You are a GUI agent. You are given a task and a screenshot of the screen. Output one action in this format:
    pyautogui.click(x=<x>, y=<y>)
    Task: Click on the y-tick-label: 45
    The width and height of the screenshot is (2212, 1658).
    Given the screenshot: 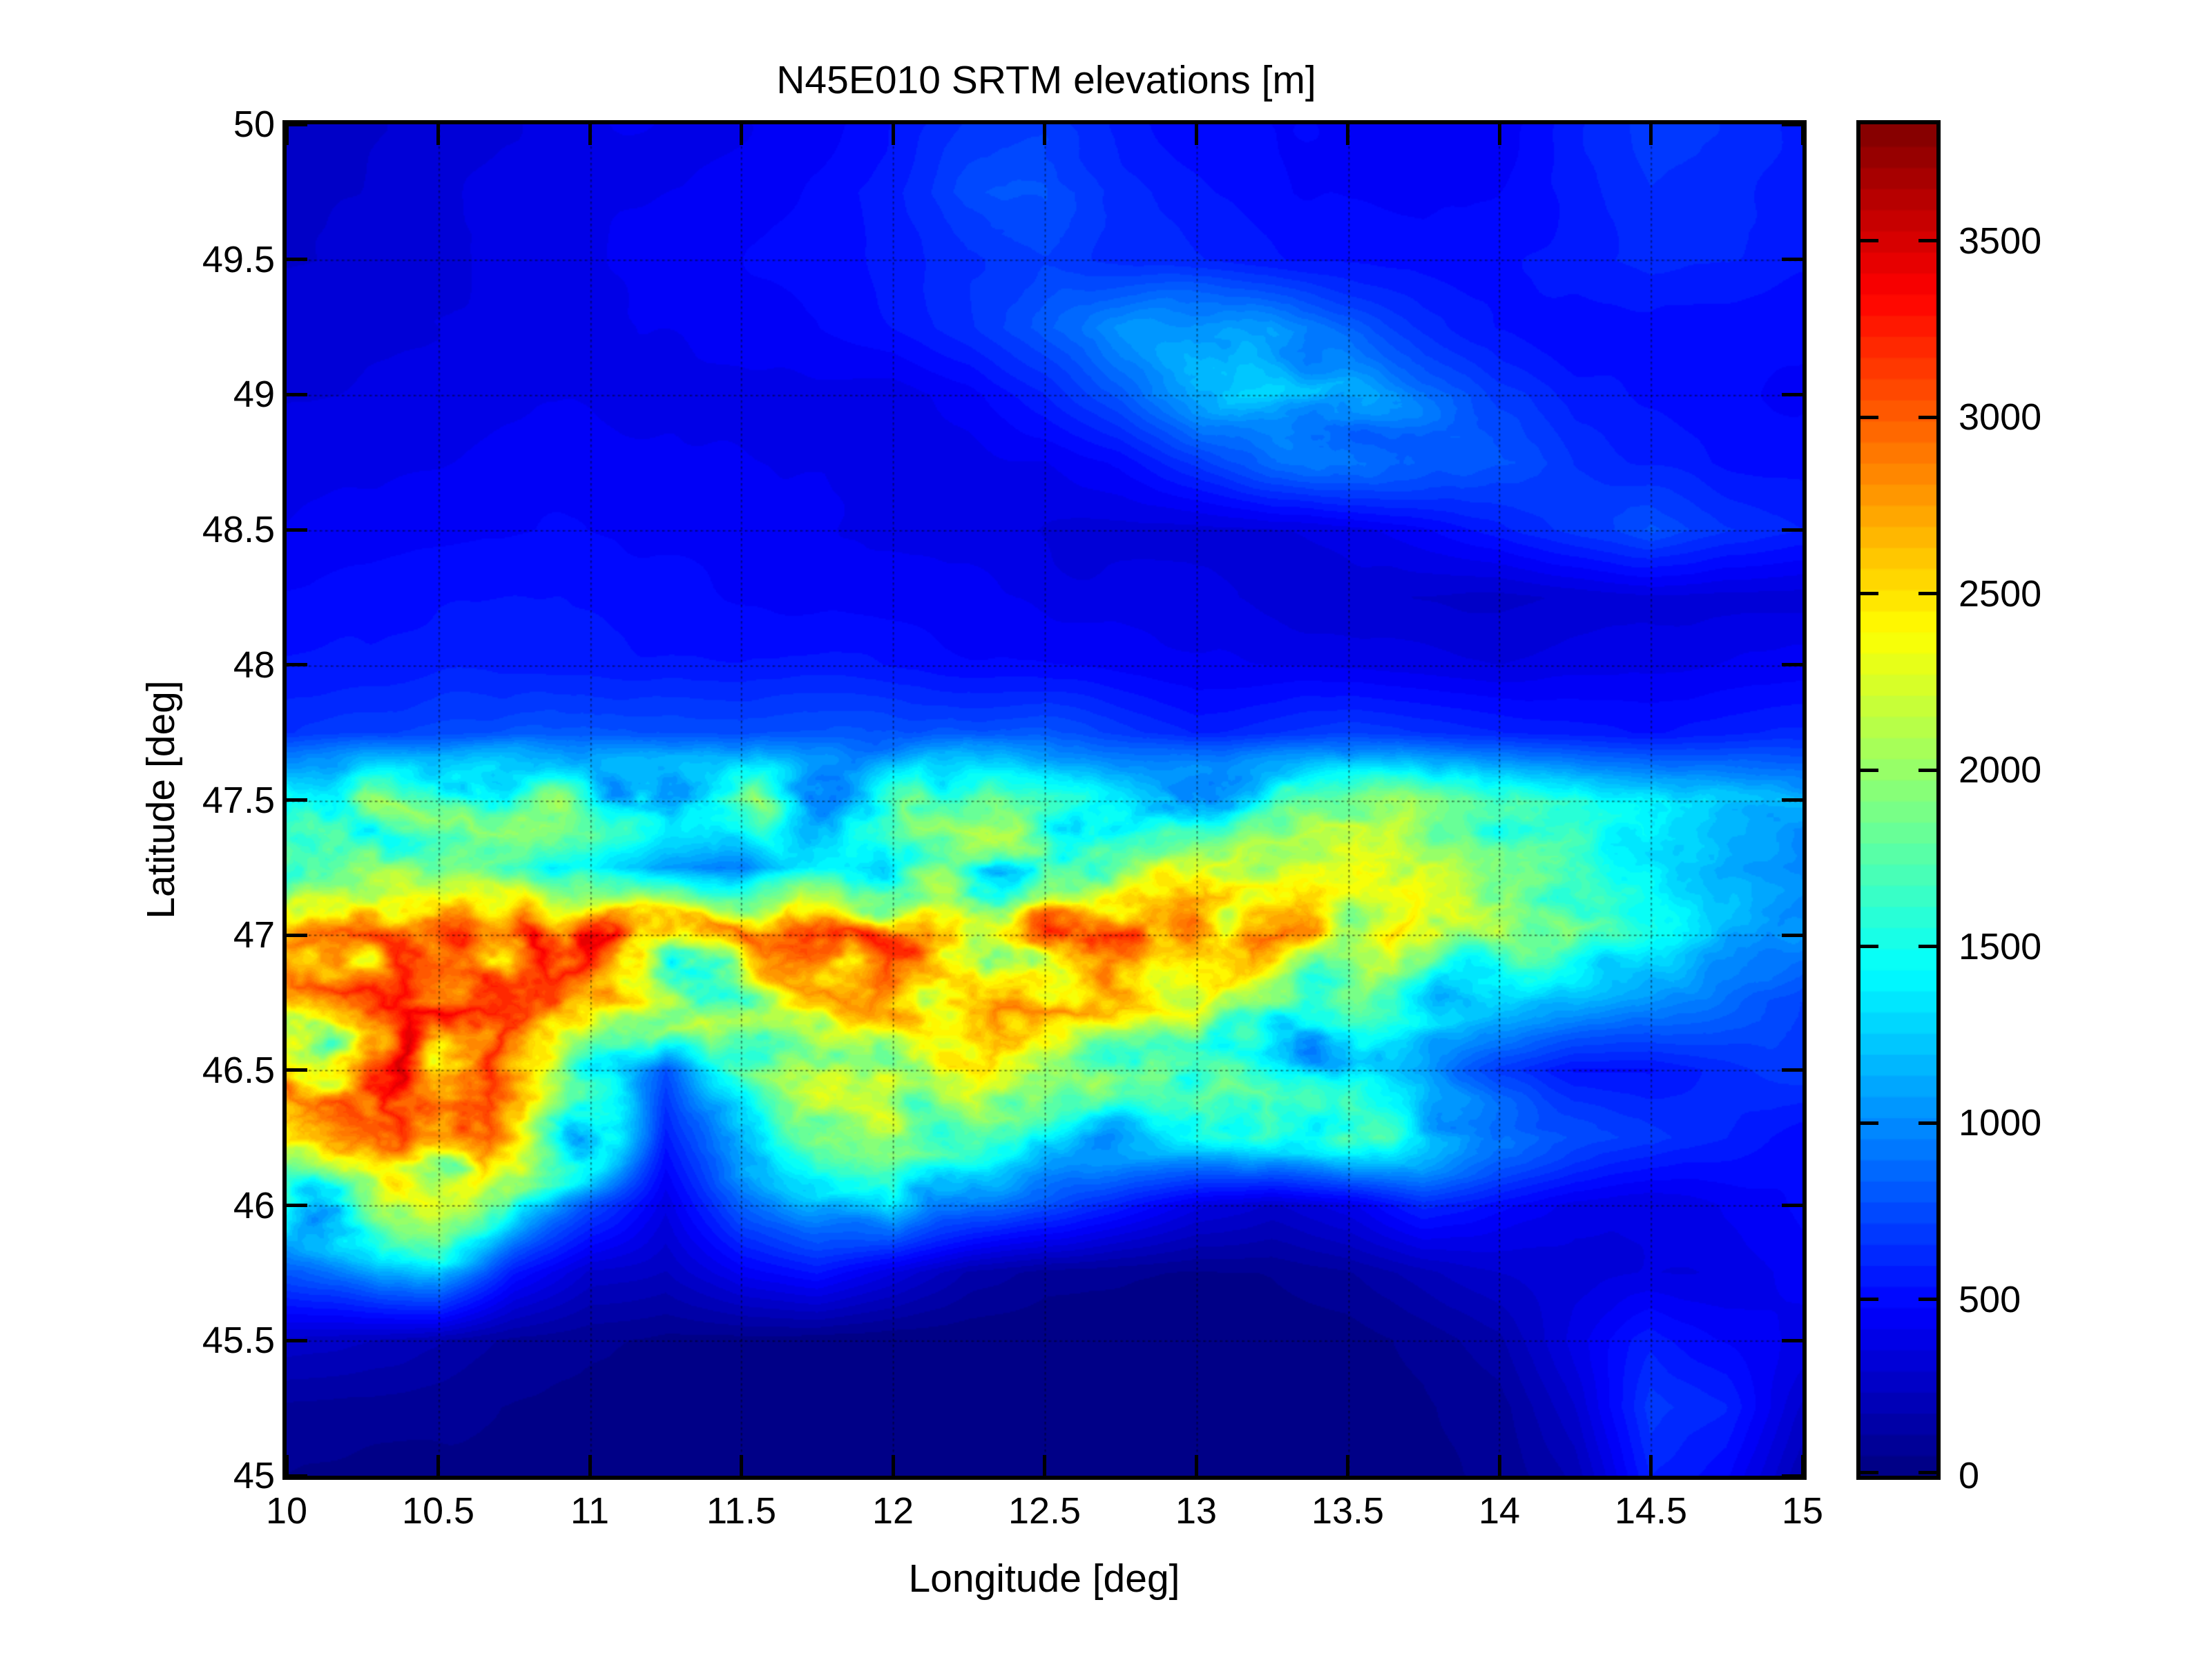 What is the action you would take?
    pyautogui.click(x=254, y=1475)
    